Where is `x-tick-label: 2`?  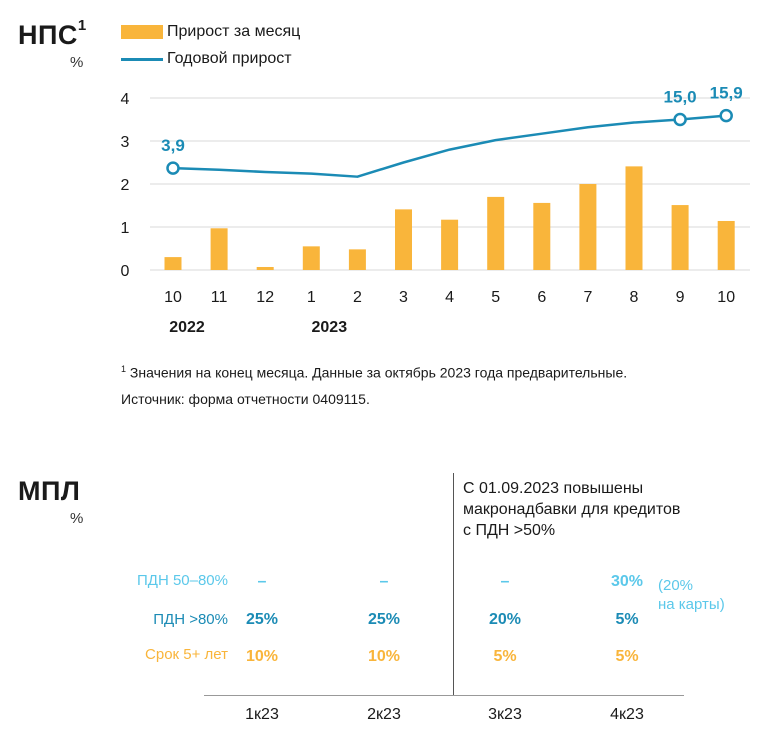
x-tick-label: 2 is located at coordinates (357, 297).